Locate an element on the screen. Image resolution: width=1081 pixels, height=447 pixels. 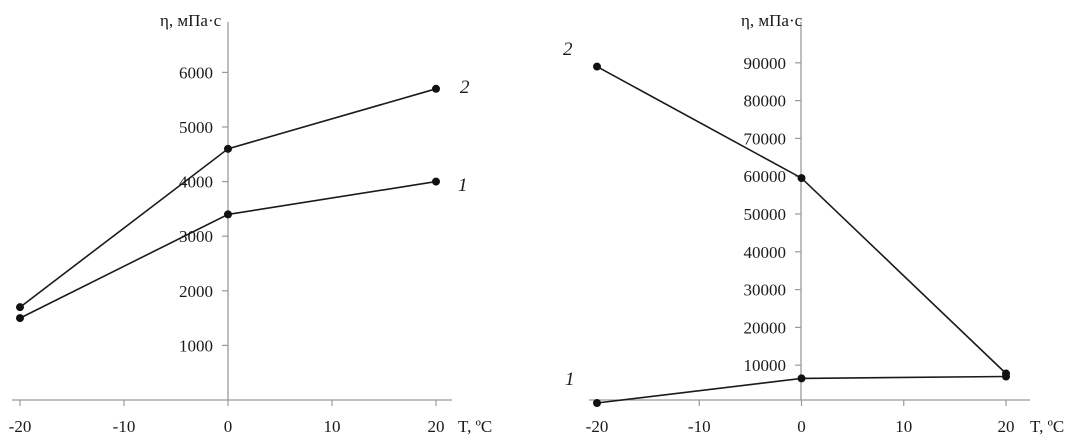
y-tick-label: 50000 is located at coordinates (765, 214).